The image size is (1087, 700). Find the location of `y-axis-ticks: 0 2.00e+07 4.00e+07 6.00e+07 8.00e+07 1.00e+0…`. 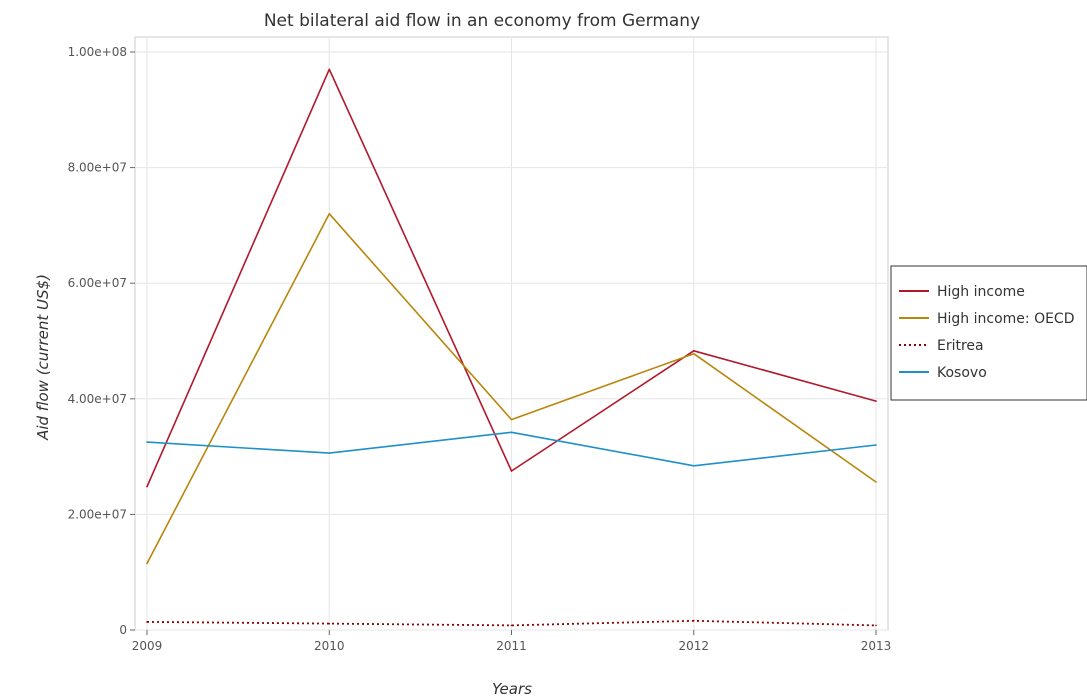

y-axis-ticks: 0 2.00e+07 4.00e+07 6.00e+07 8.00e+07 1.00e+0… is located at coordinates (101, 341).